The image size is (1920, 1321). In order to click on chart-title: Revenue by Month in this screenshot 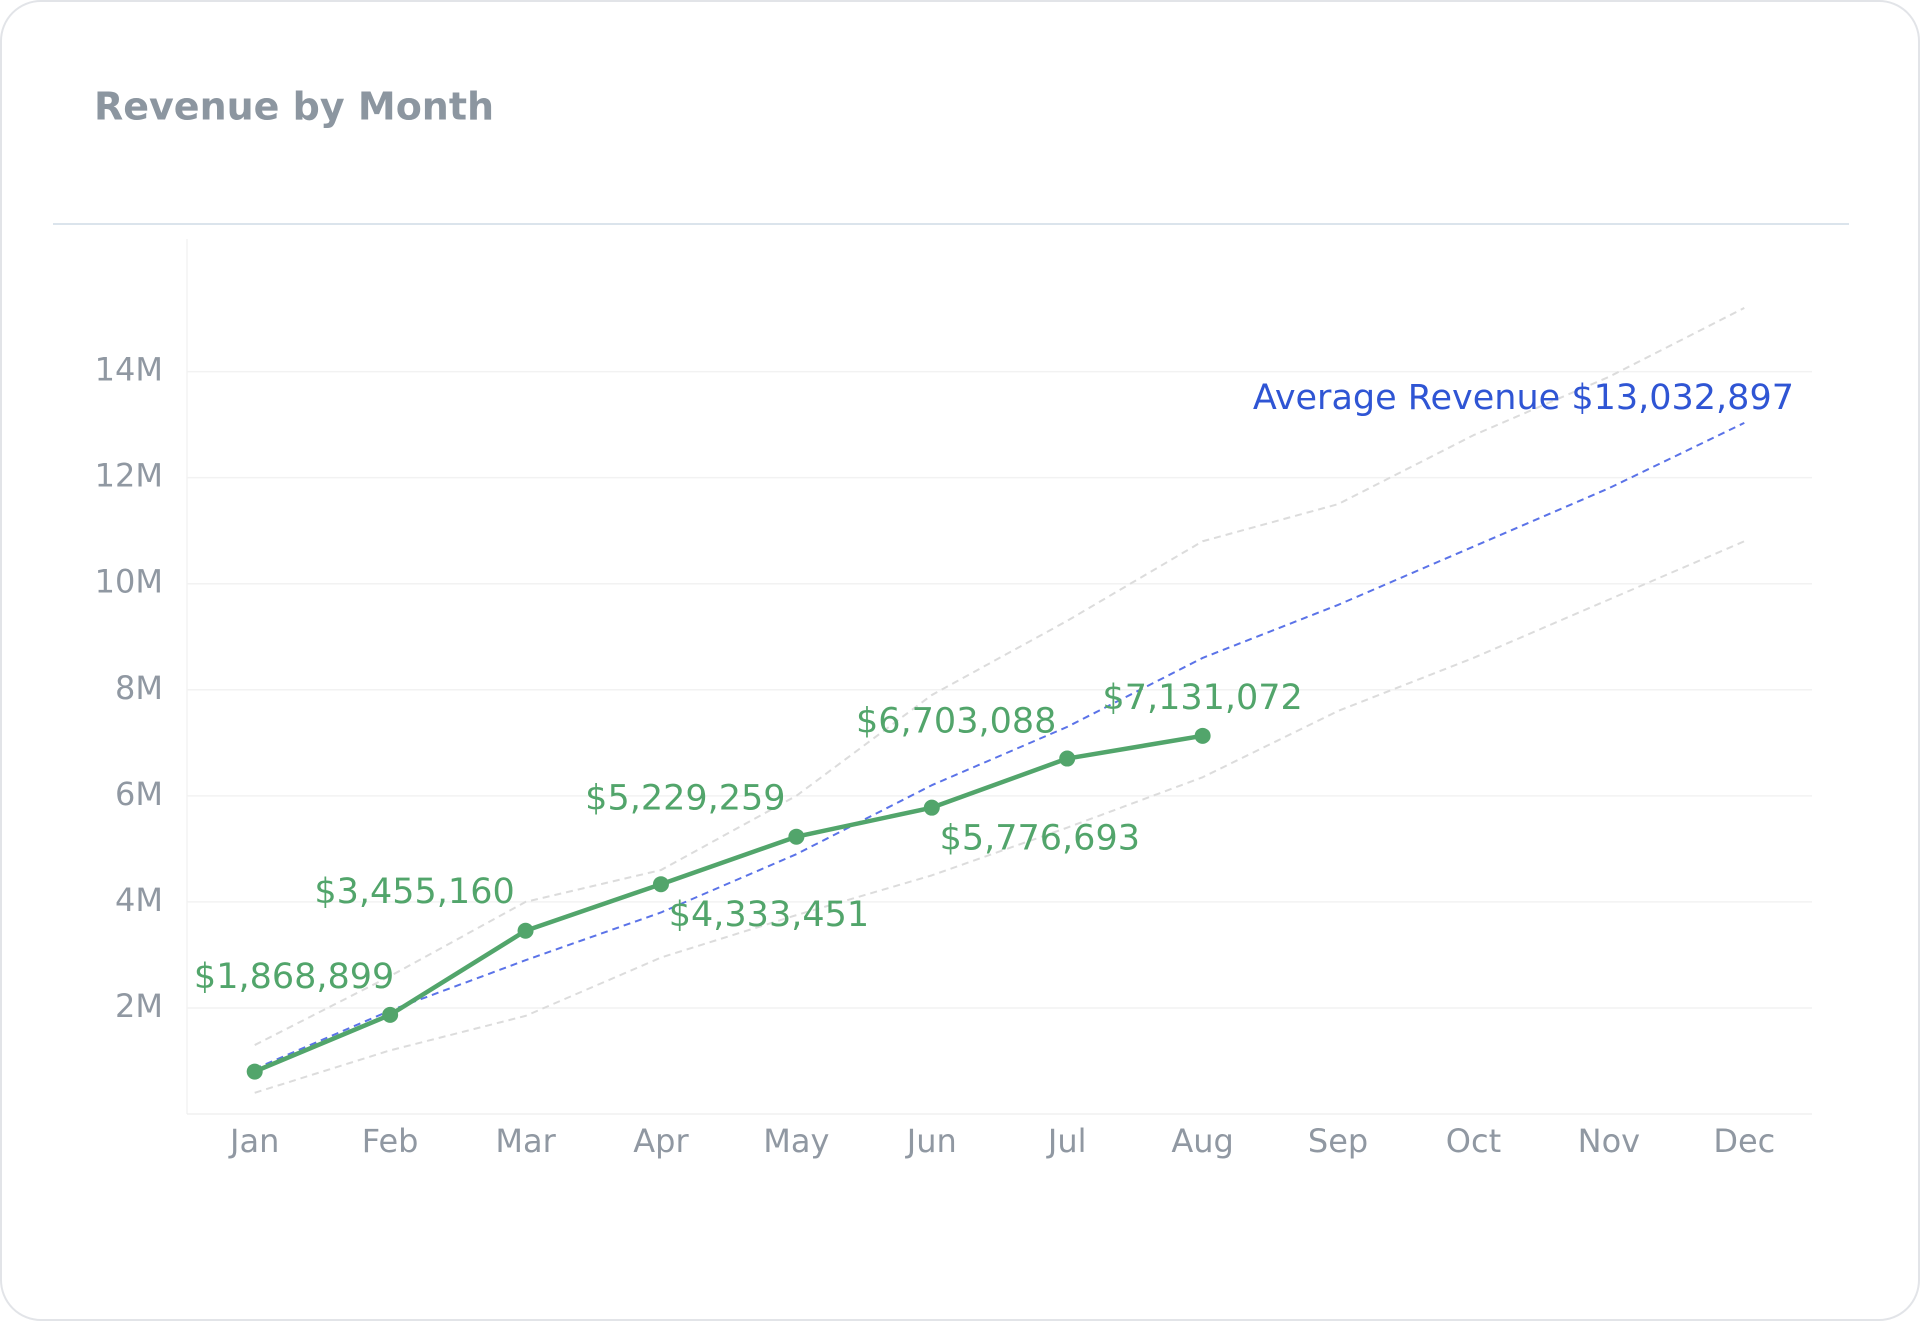, I will do `click(294, 107)`.